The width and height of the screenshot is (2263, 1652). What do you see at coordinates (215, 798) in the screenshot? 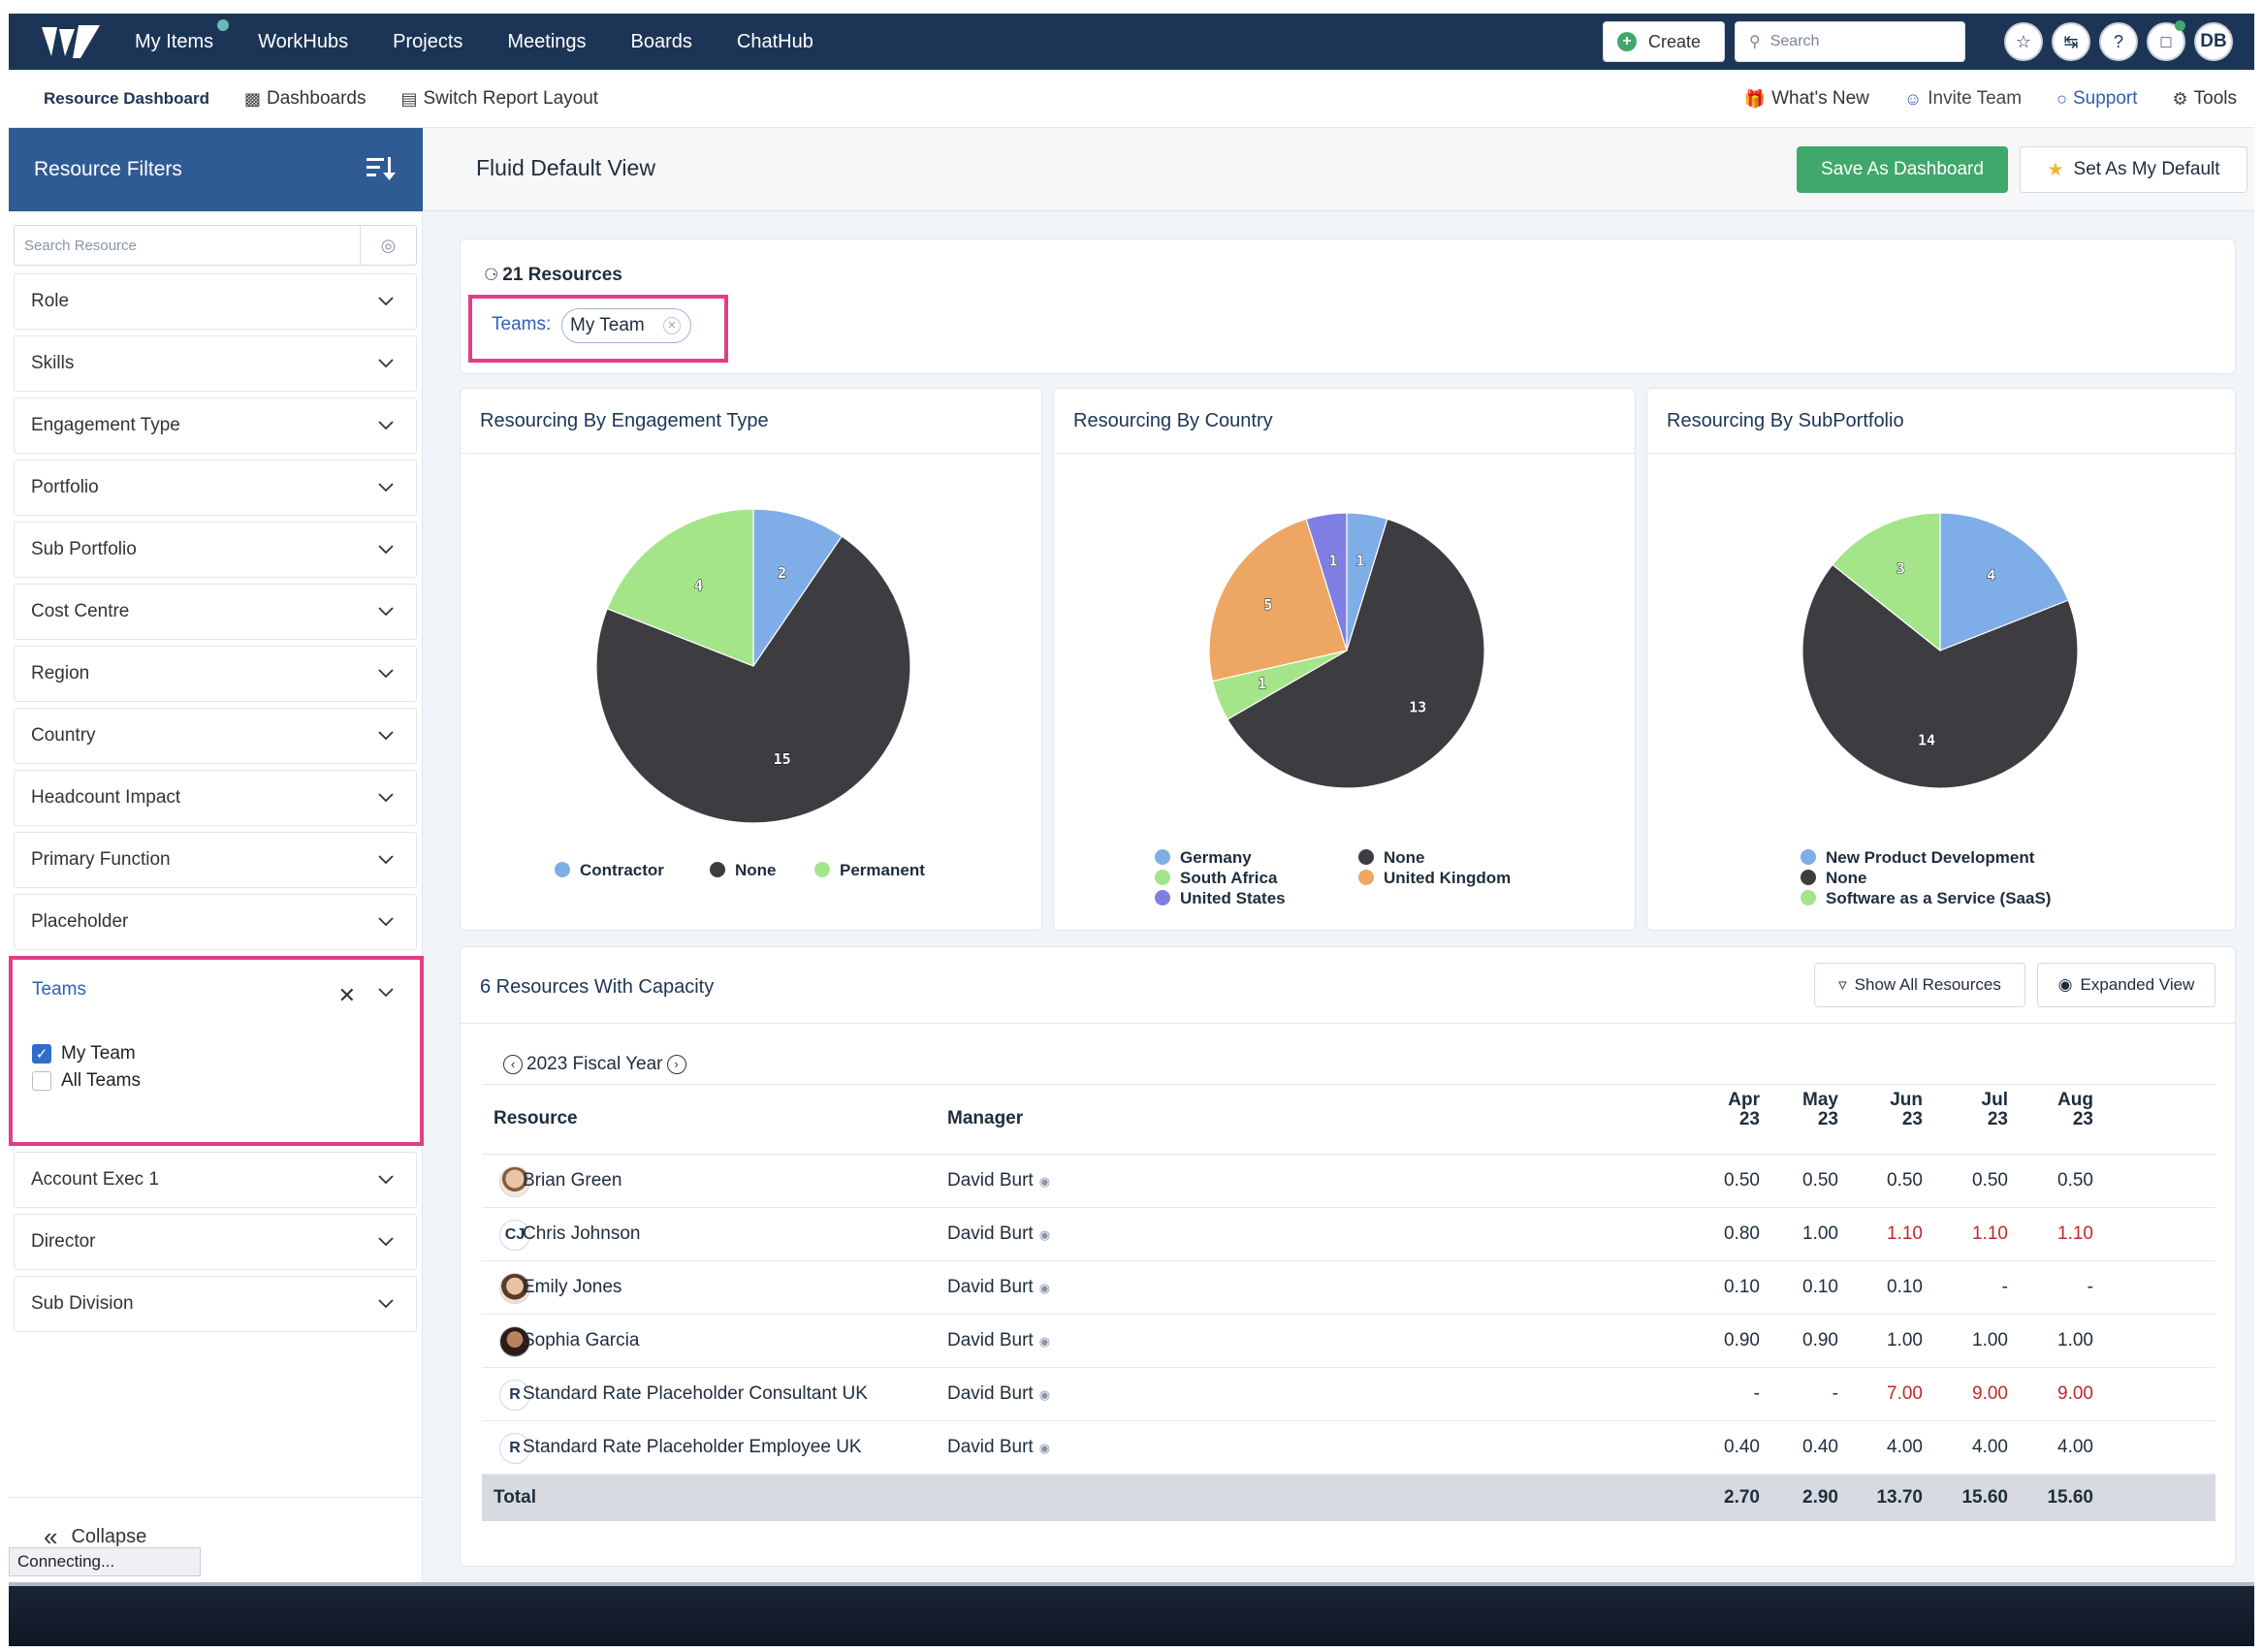
I see `filter-headcount-impact: Headcount Impact` at bounding box center [215, 798].